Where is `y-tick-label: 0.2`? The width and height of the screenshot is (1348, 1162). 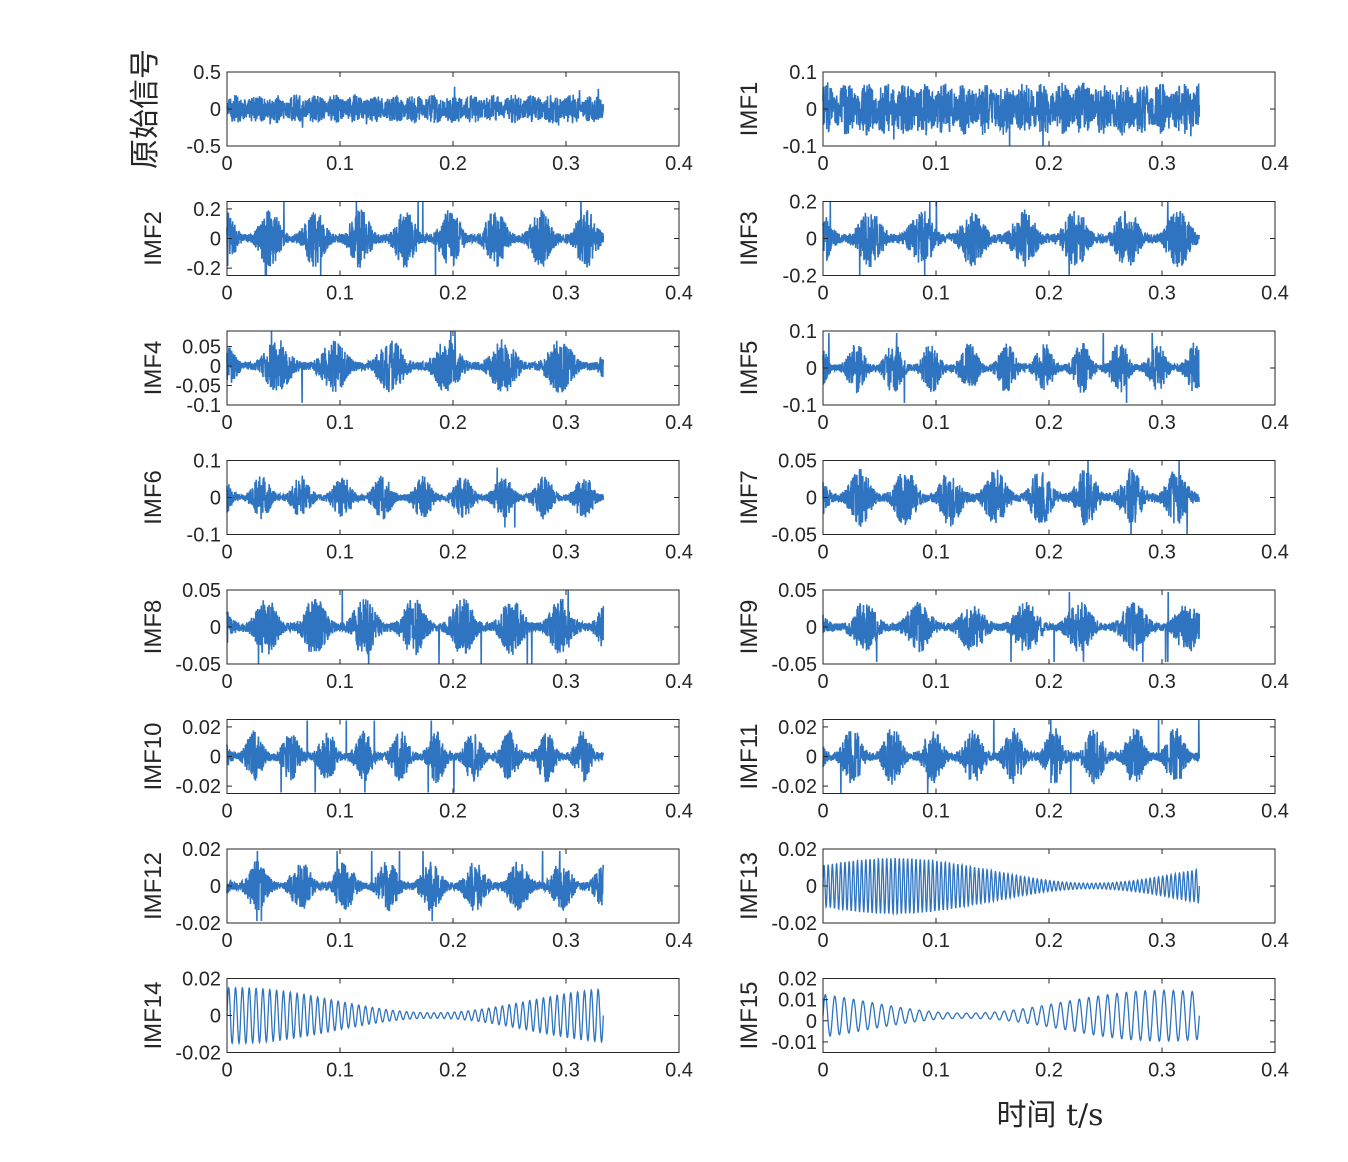 y-tick-label: 0.2 is located at coordinates (207, 210).